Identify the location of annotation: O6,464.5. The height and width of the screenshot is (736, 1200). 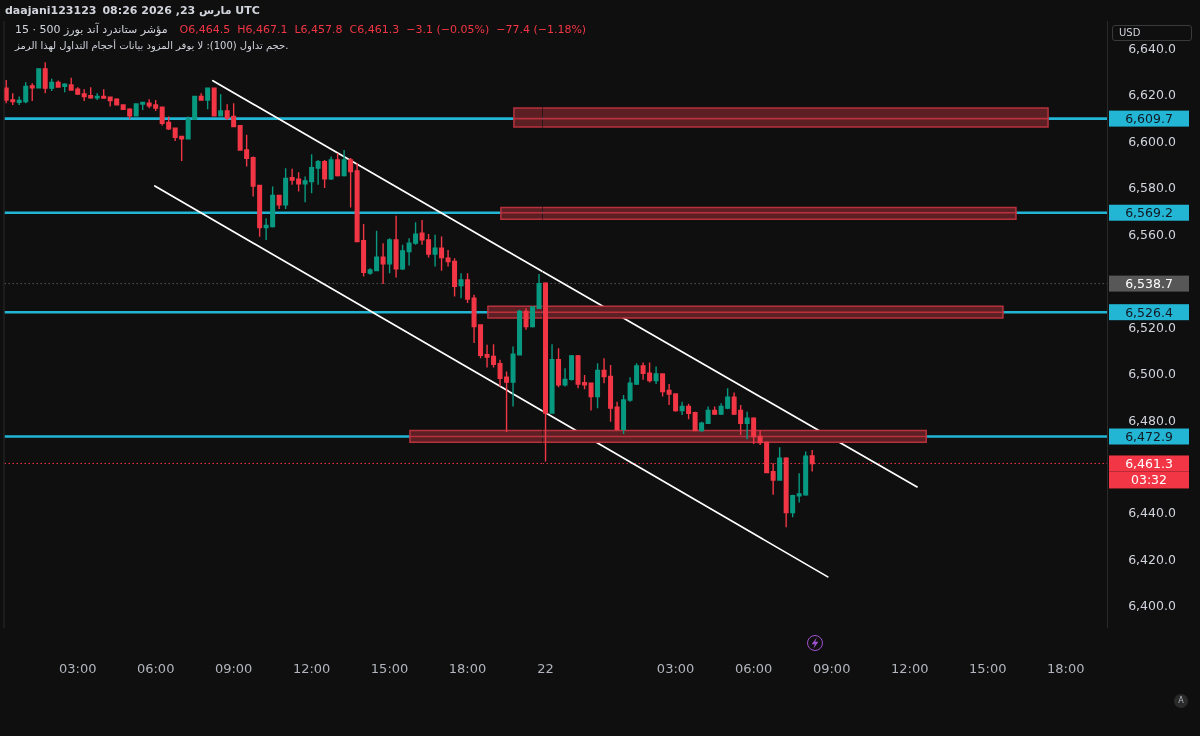
(205, 29).